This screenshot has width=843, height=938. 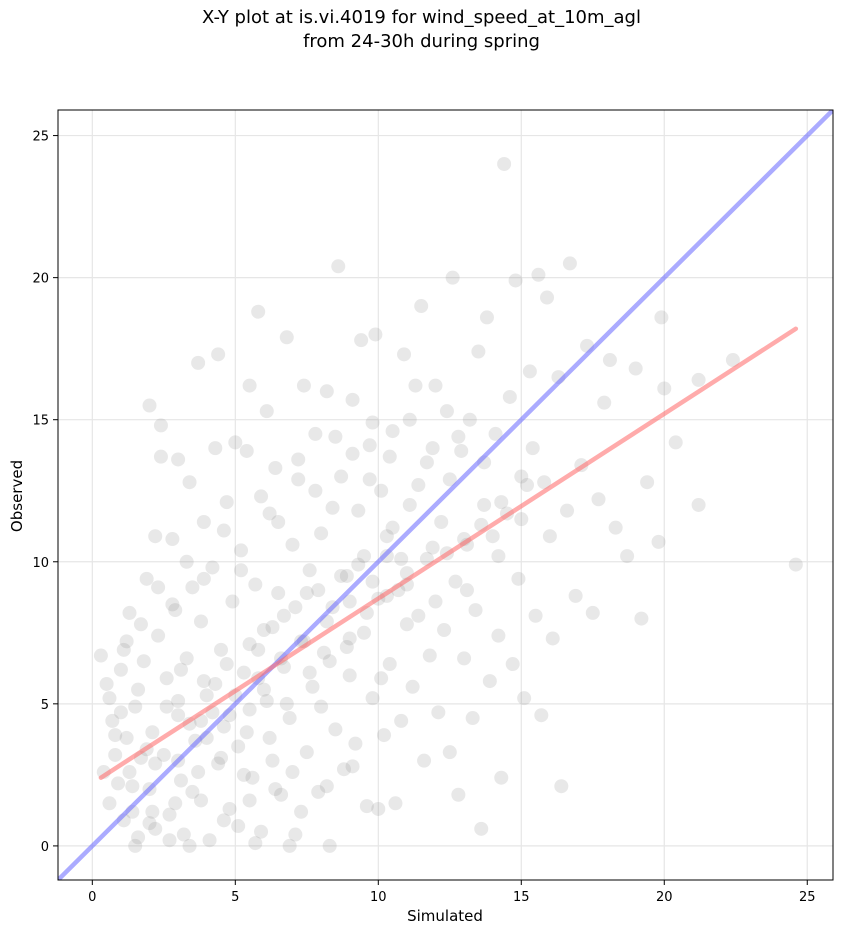 What do you see at coordinates (40, 279) in the screenshot?
I see `y-tick-label: 20` at bounding box center [40, 279].